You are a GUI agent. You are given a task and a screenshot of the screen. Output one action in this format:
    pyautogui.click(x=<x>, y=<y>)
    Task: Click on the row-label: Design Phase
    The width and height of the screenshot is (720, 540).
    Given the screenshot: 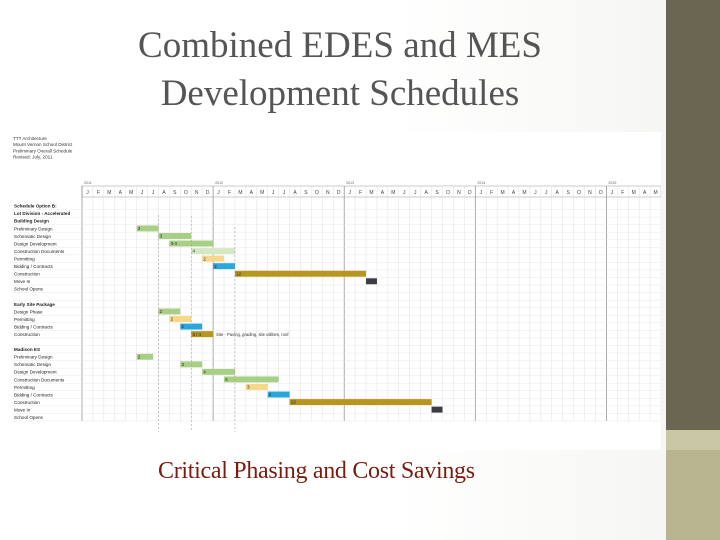 What is the action you would take?
    pyautogui.click(x=28, y=311)
    